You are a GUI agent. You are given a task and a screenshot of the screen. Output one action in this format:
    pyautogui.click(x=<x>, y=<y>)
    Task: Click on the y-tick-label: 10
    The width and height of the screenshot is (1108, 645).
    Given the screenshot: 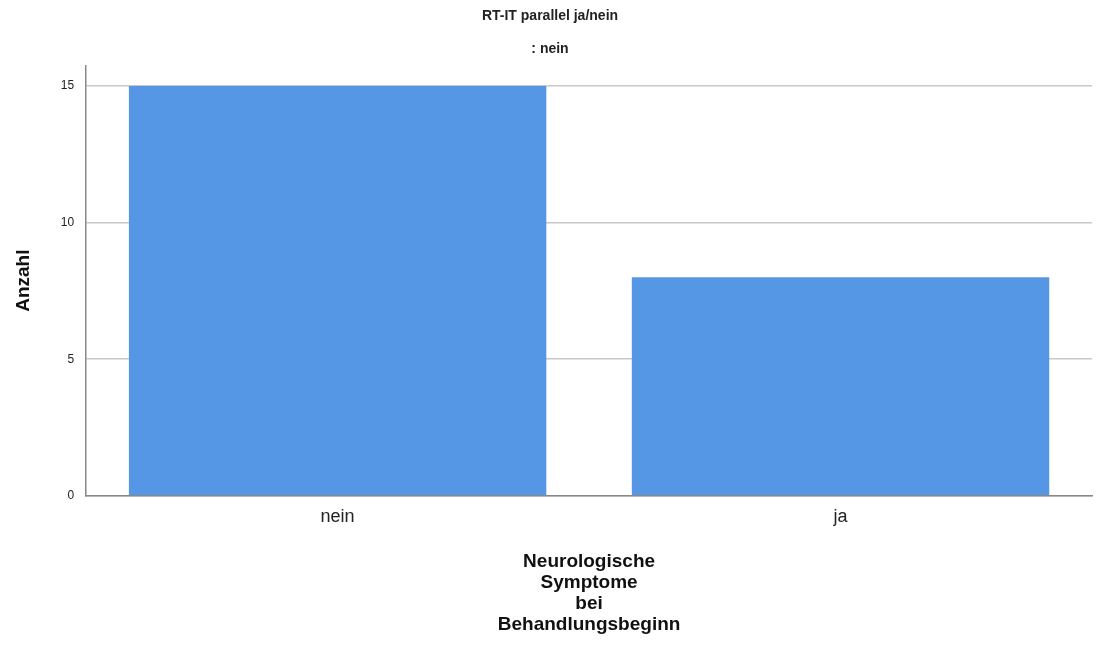 What is the action you would take?
    pyautogui.click(x=67, y=221)
    